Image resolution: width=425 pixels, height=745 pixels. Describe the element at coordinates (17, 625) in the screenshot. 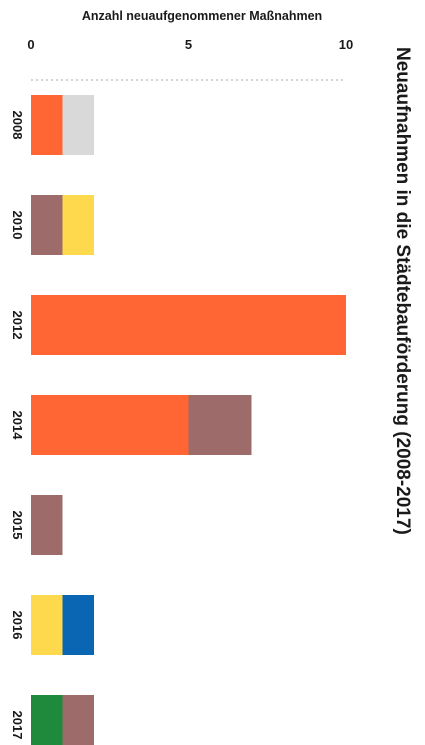

I see `category-label-2016: 2016` at that location.